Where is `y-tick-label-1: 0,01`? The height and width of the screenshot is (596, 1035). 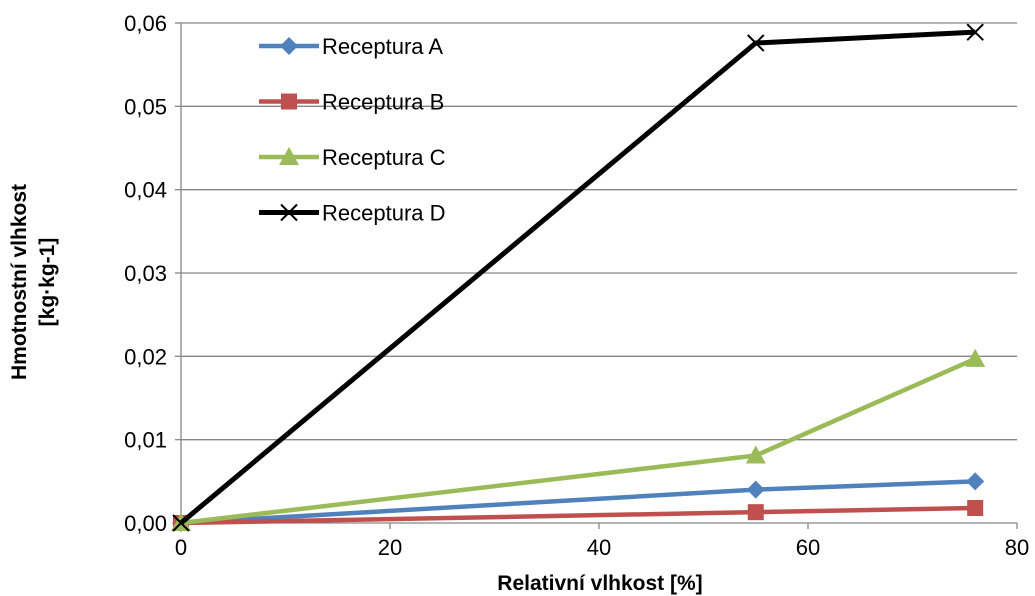
y-tick-label-1: 0,01 is located at coordinates (145, 440).